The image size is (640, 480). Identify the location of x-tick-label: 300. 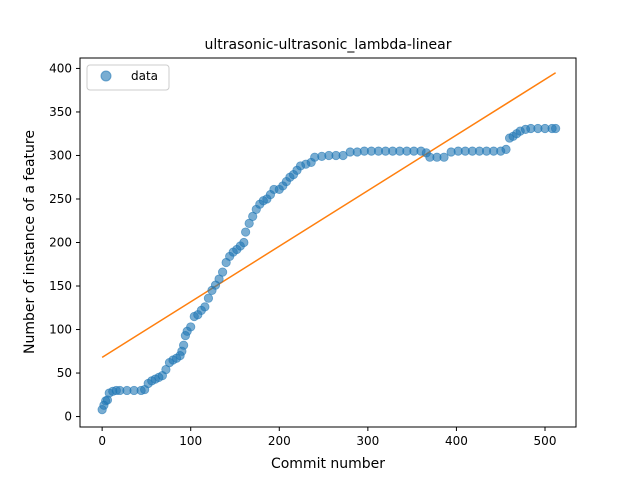
(367, 441).